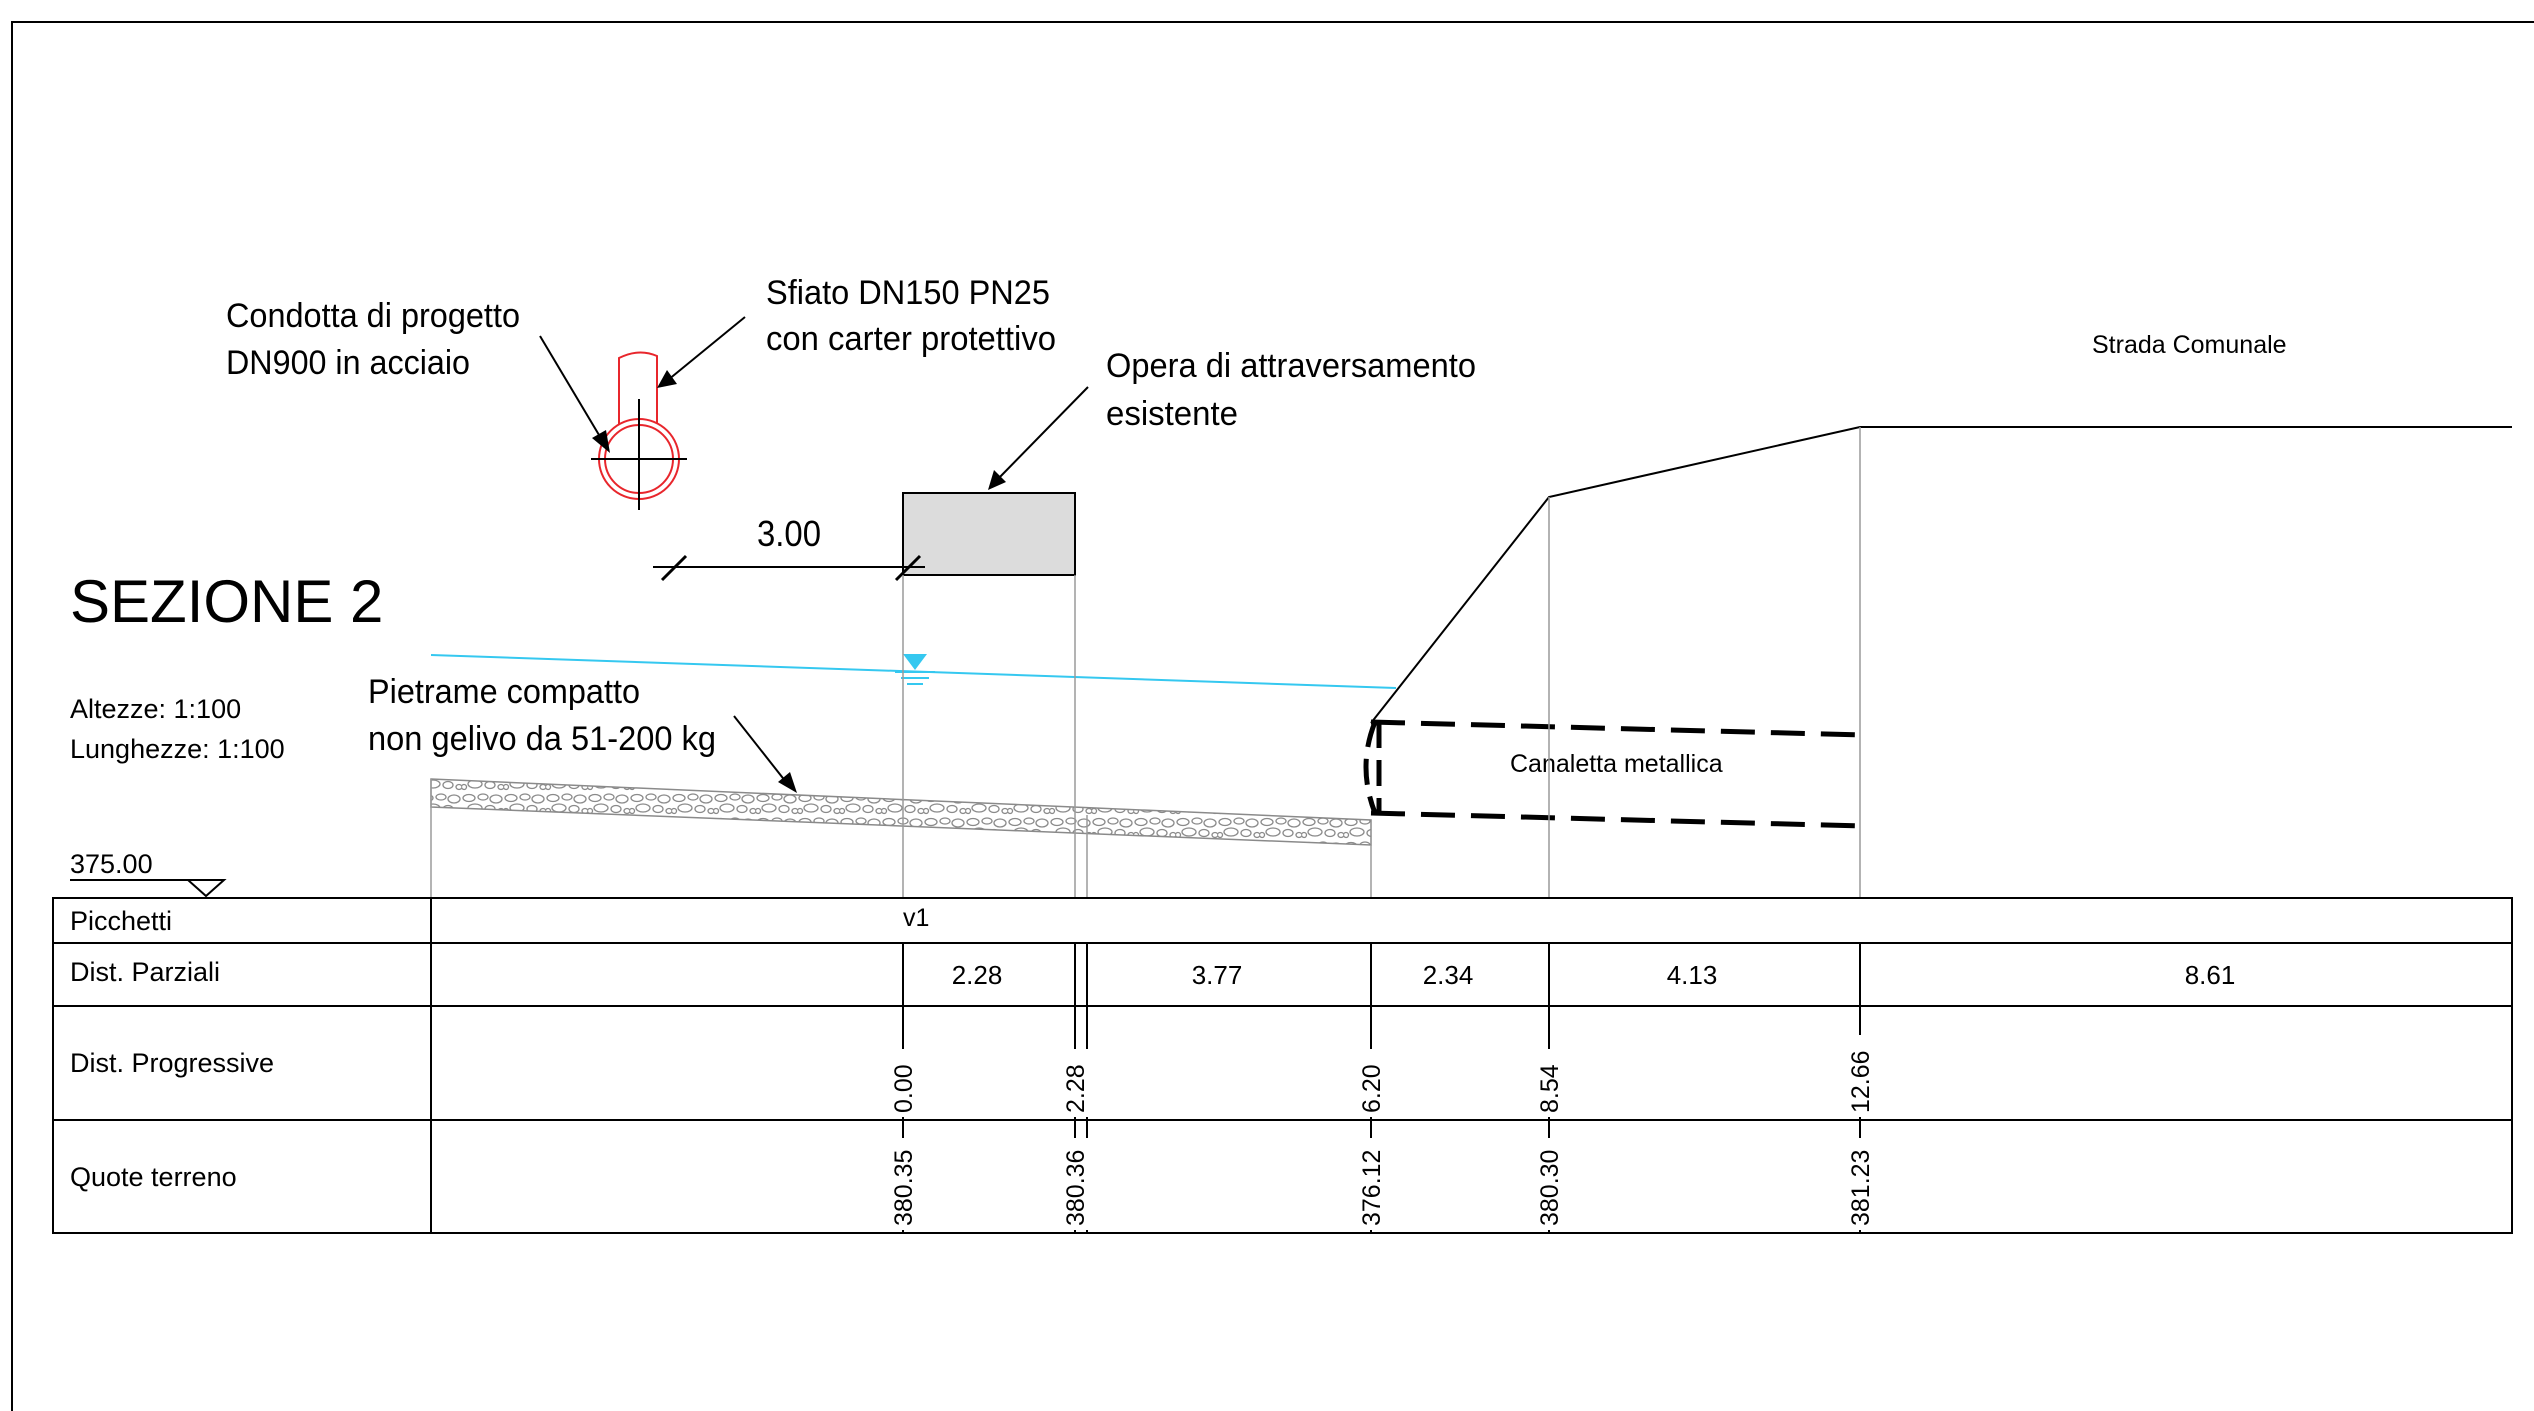  I want to click on vent-label-1: Sfiato DN150 PN25, so click(908, 293).